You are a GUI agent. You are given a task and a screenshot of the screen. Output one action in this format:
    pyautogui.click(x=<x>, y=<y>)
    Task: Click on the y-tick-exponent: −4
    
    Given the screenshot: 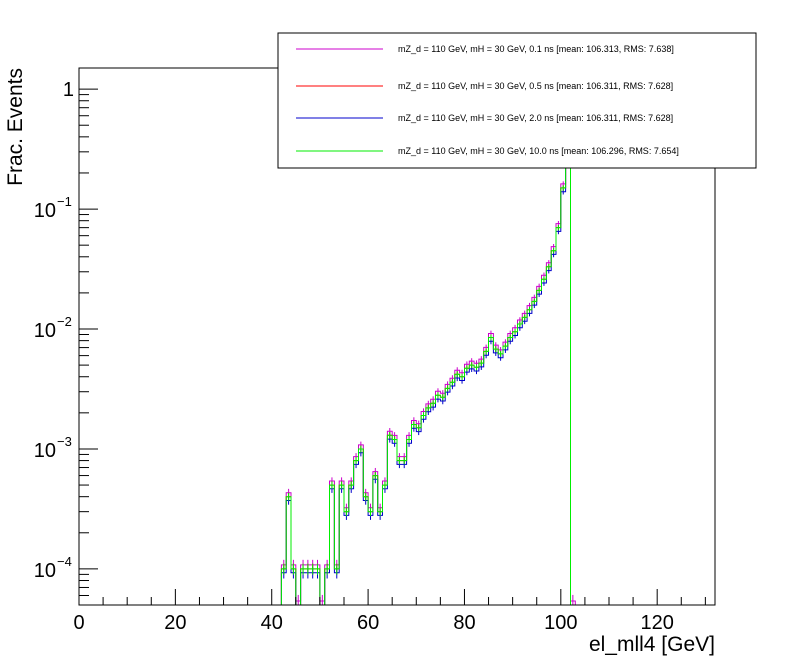 What is the action you would take?
    pyautogui.click(x=64, y=561)
    